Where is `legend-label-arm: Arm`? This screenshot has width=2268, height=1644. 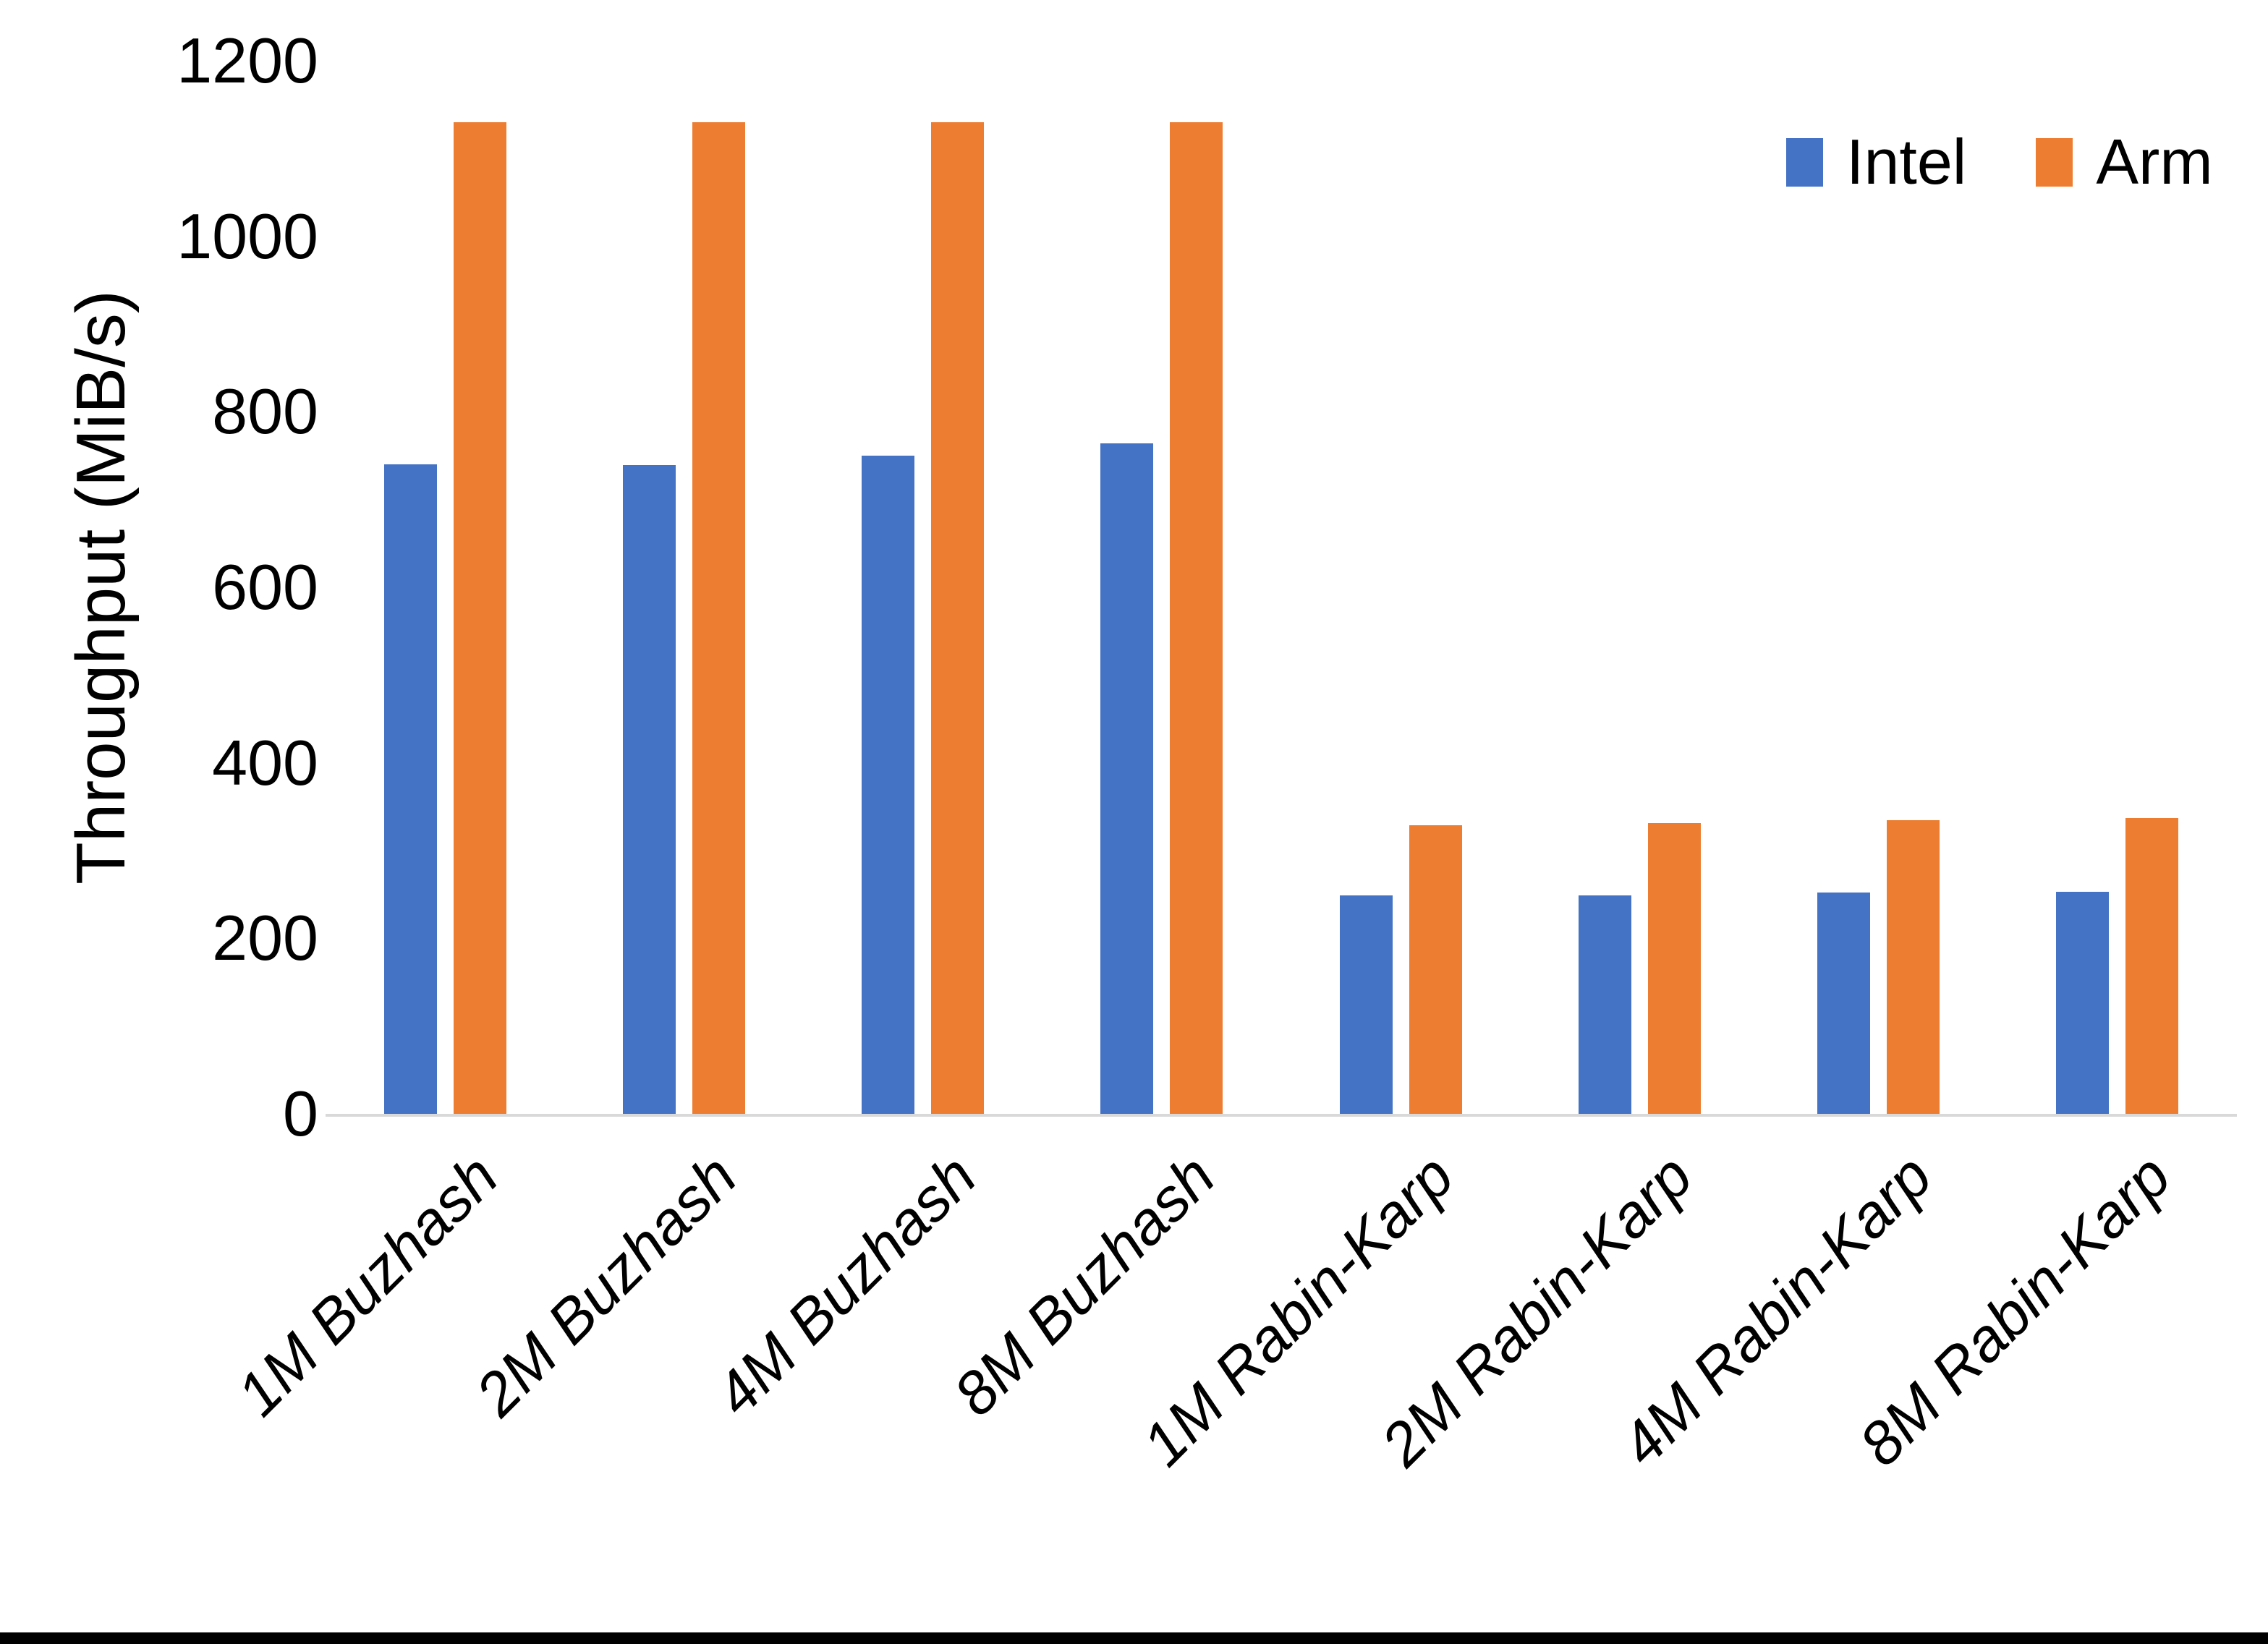 legend-label-arm: Arm is located at coordinates (2154, 161).